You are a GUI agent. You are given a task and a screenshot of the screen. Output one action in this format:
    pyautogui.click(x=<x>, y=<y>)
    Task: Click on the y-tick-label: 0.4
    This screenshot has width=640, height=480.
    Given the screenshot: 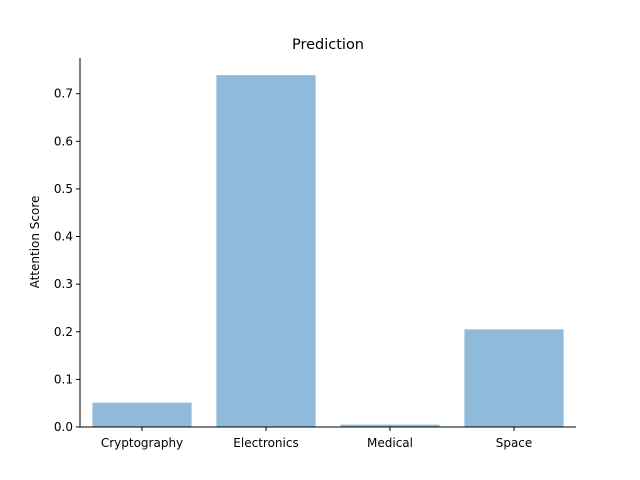 What is the action you would take?
    pyautogui.click(x=63, y=237)
    